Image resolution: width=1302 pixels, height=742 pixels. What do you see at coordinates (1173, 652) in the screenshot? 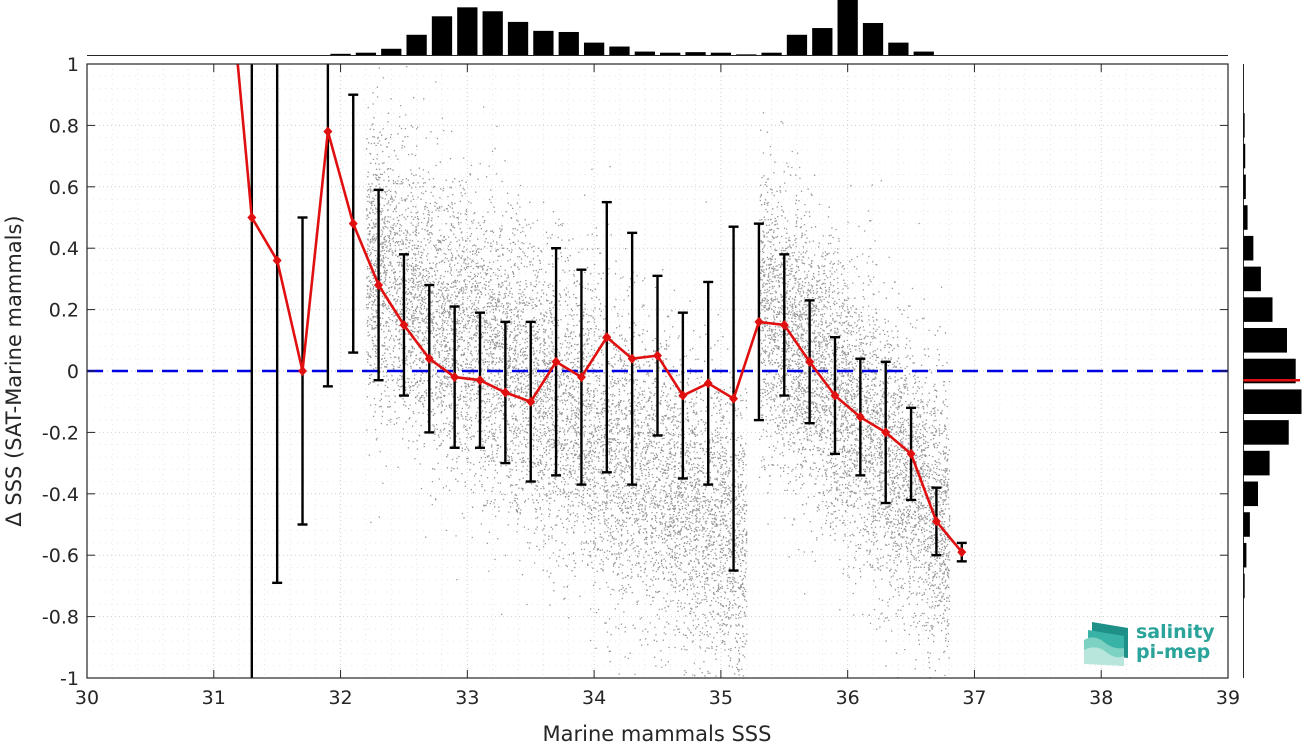
I see `logo-line-2: pi-mep` at bounding box center [1173, 652].